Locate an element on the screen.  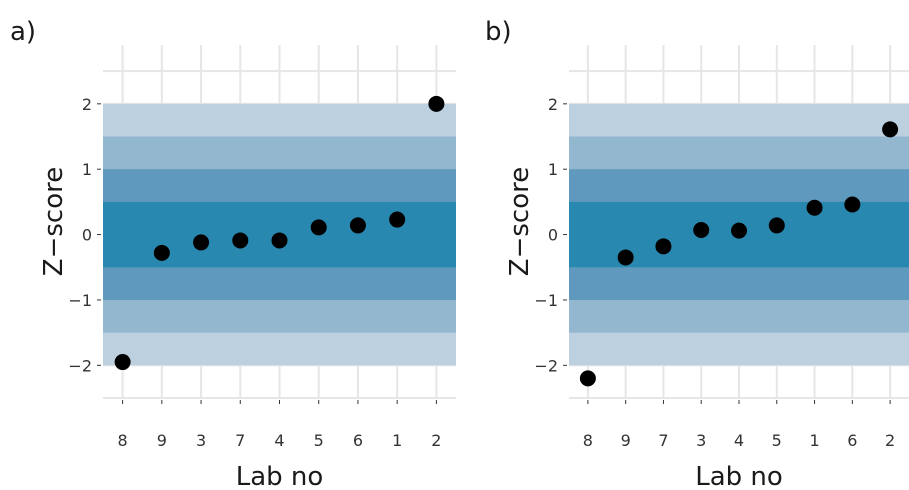
x-axis: 8 9 7 3 4 5 1 6 2 is located at coordinates (739, 425).